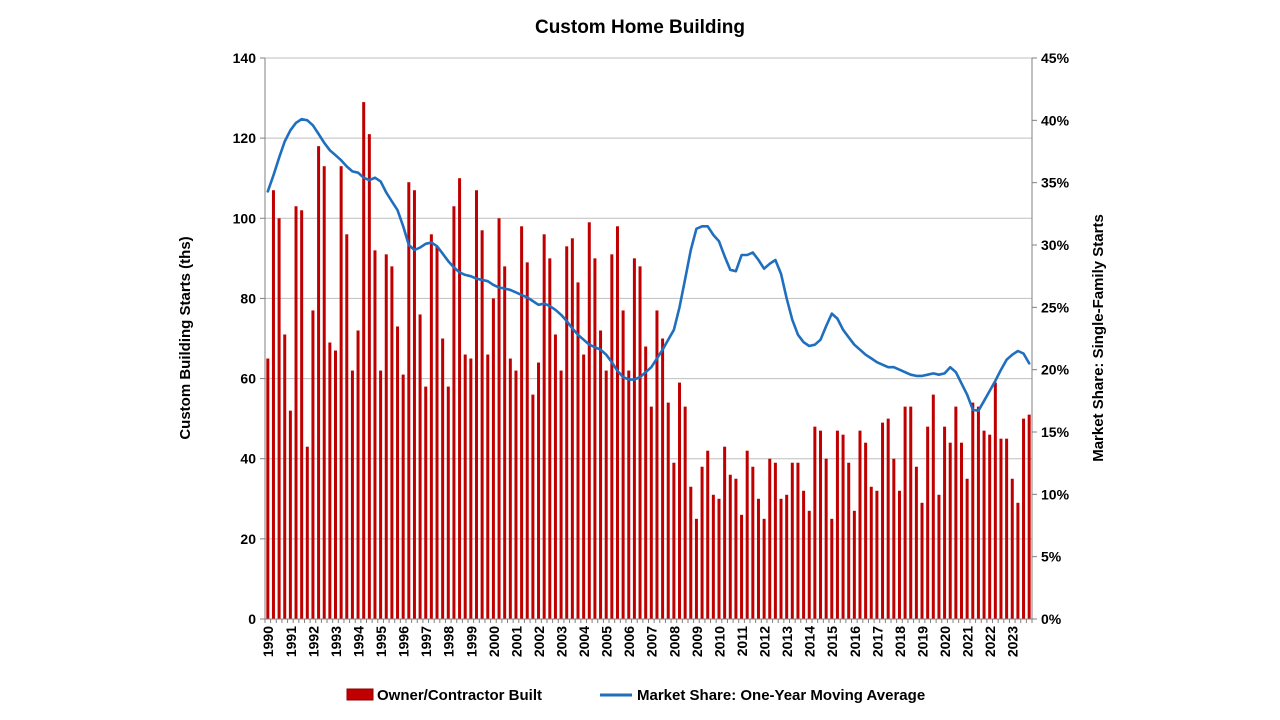 This screenshot has width=1280, height=720. What do you see at coordinates (832, 641) in the screenshot?
I see `year-label: 2015` at bounding box center [832, 641].